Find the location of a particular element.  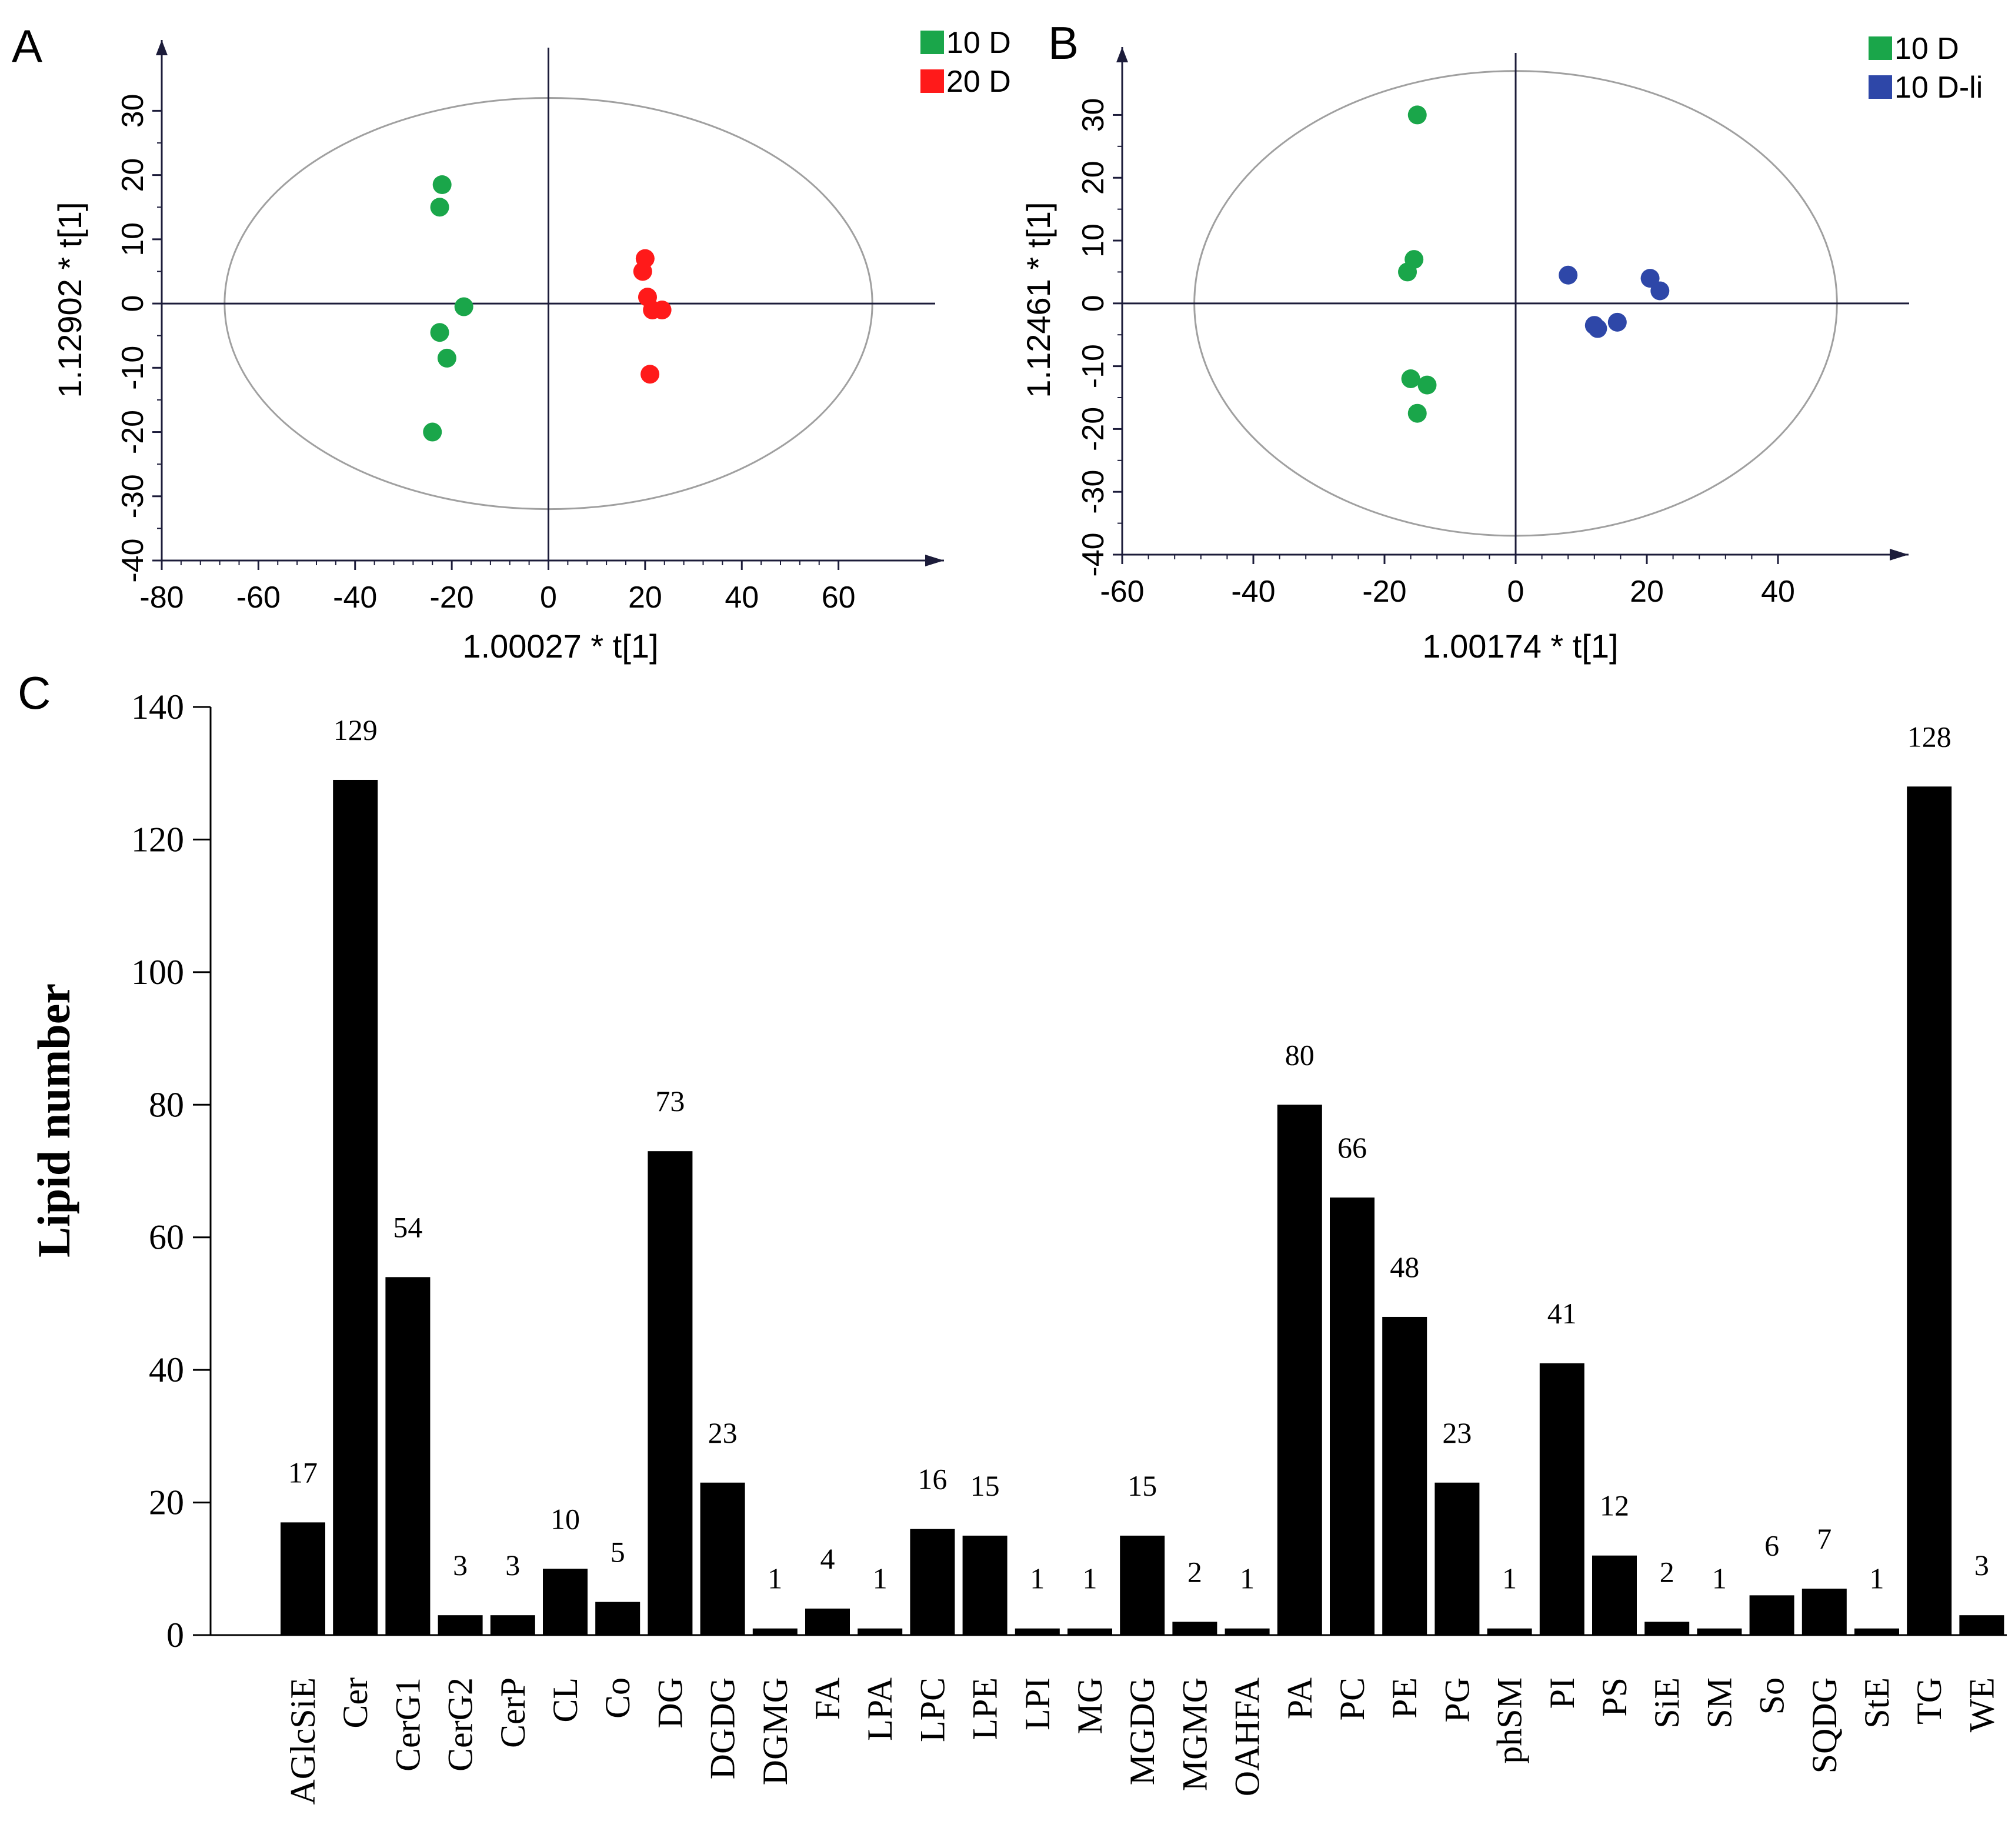

bar-tg is located at coordinates (1929, 1210).